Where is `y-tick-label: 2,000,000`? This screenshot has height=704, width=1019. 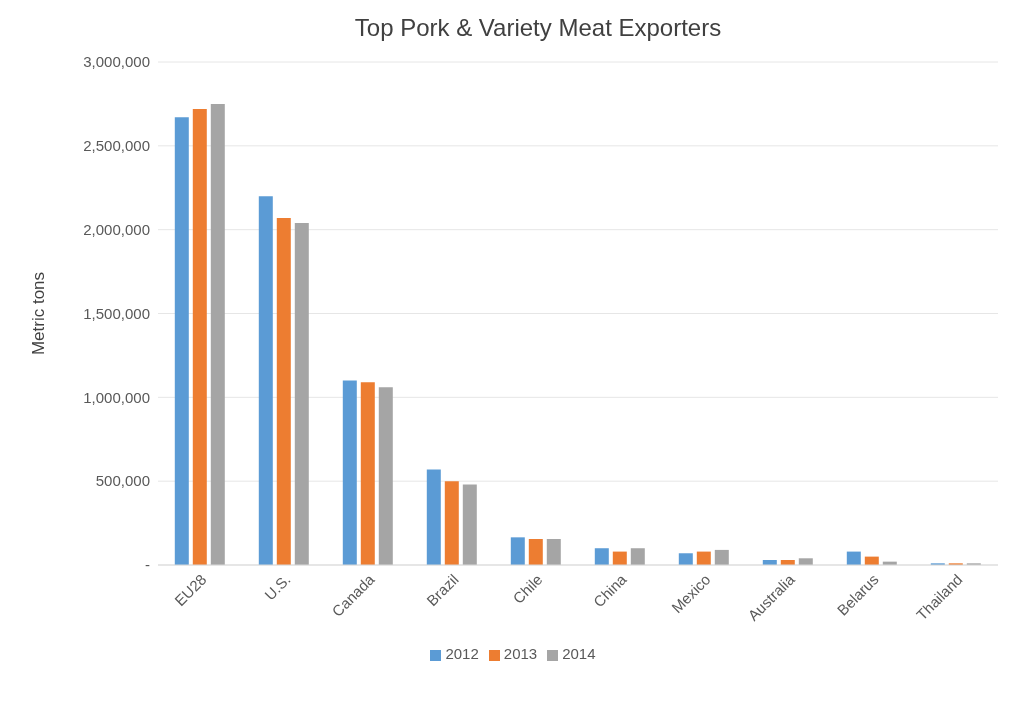 y-tick-label: 2,000,000 is located at coordinates (116, 229).